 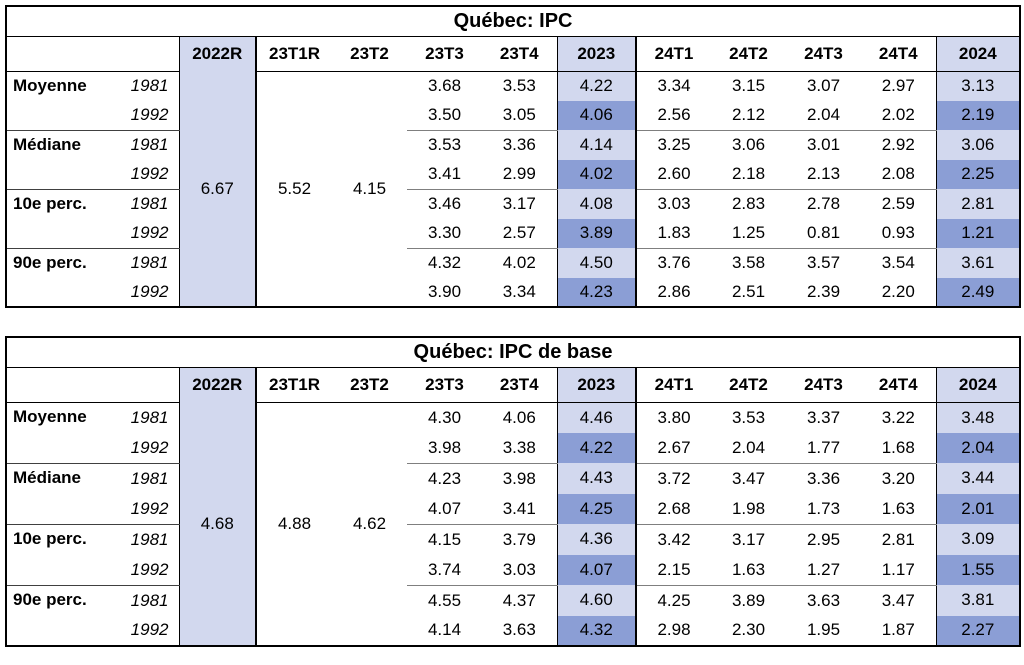 I want to click on value-cell: 2.08, so click(x=899, y=174).